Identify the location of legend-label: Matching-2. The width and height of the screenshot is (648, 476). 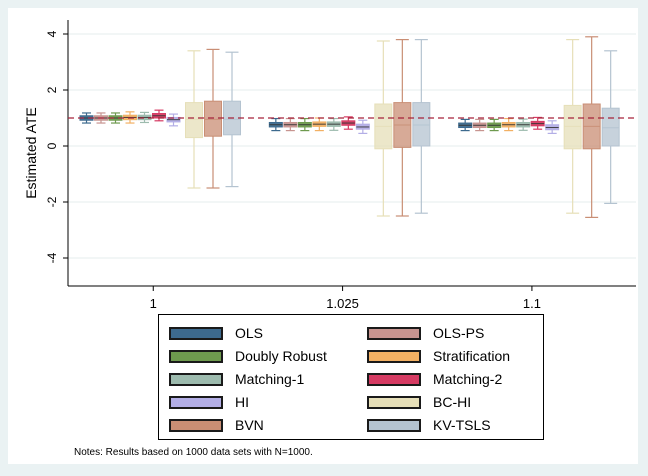
(468, 379).